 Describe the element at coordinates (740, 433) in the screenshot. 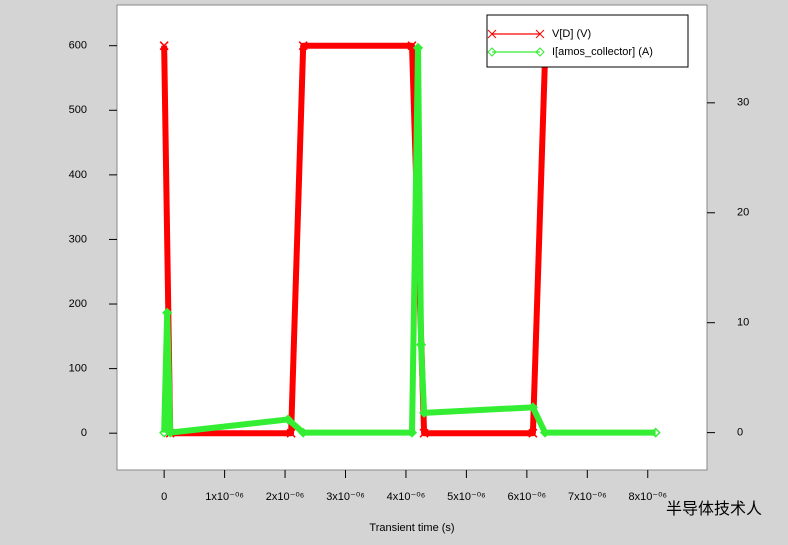

I see `y2-tick-label: 0` at that location.